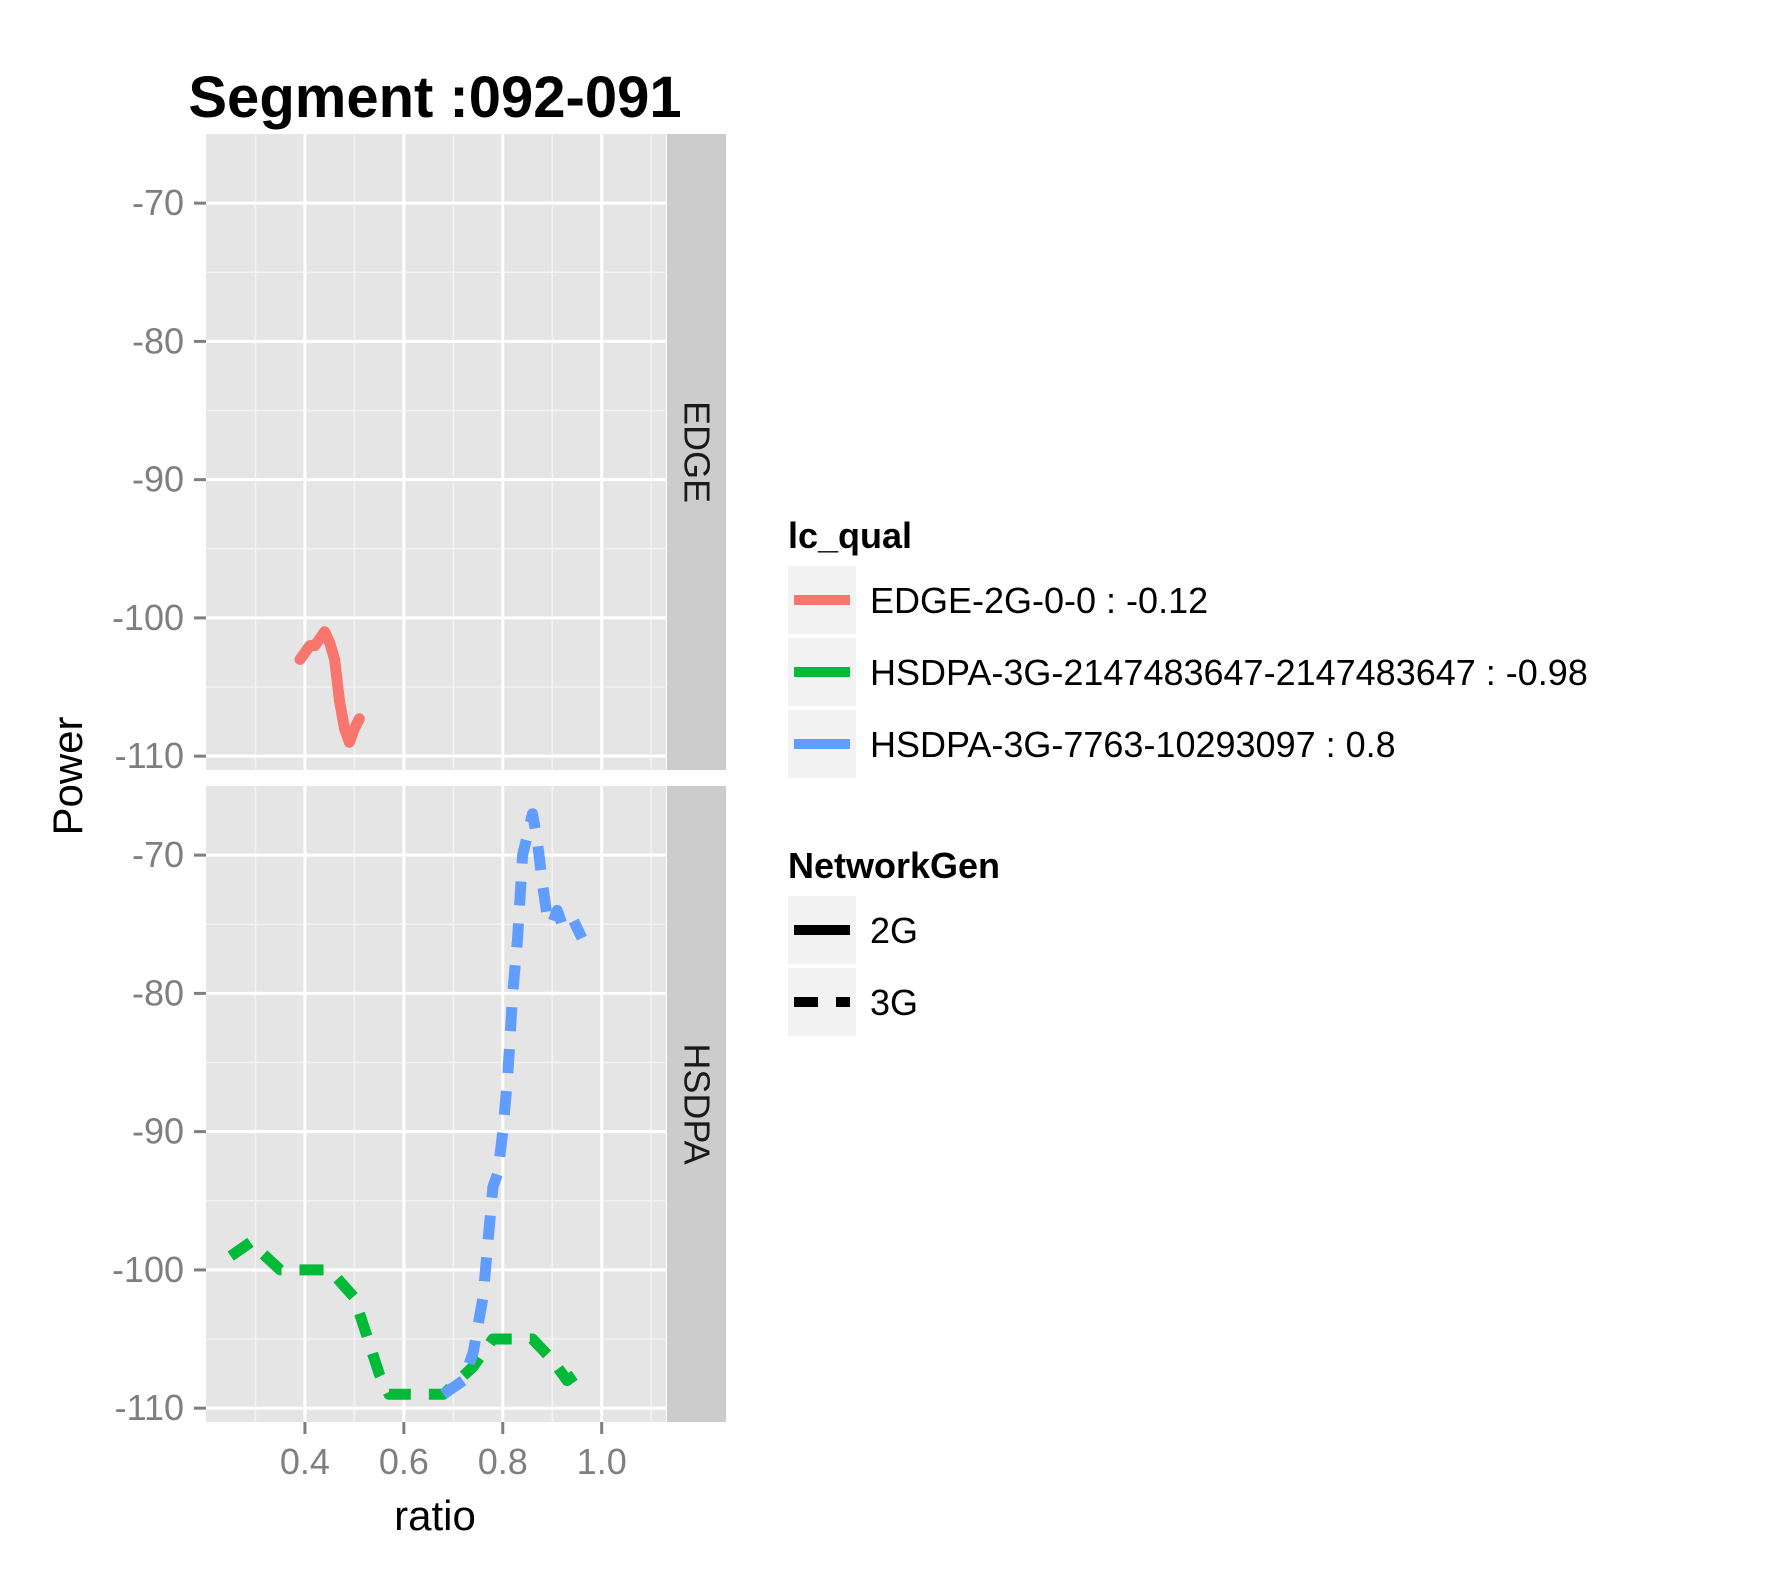 The height and width of the screenshot is (1574, 1779). Describe the element at coordinates (404, 1461) in the screenshot. I see `x-tick-label: 0.6` at that location.